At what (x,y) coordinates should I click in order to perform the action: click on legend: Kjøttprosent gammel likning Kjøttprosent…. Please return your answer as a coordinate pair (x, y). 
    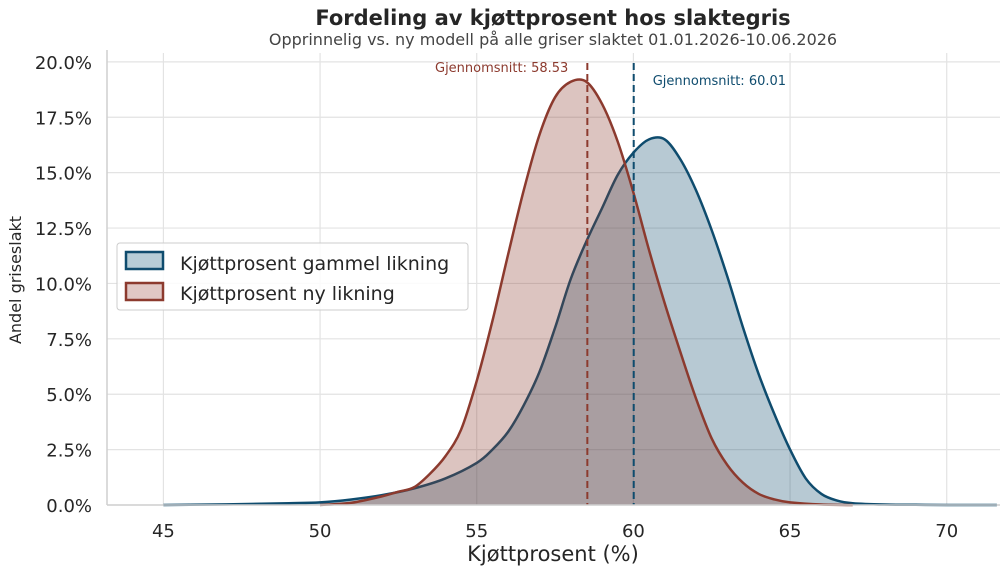
    Looking at the image, I should click on (292, 276).